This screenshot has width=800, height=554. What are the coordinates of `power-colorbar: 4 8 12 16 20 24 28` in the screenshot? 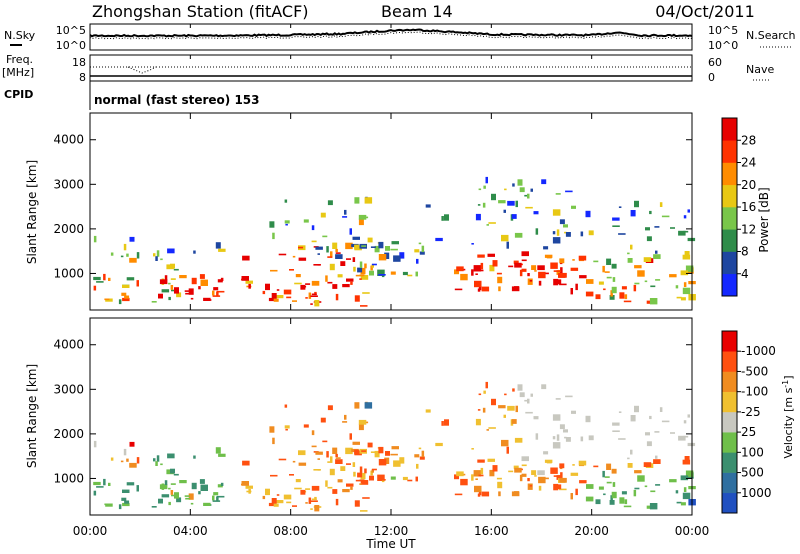 It's located at (738, 207).